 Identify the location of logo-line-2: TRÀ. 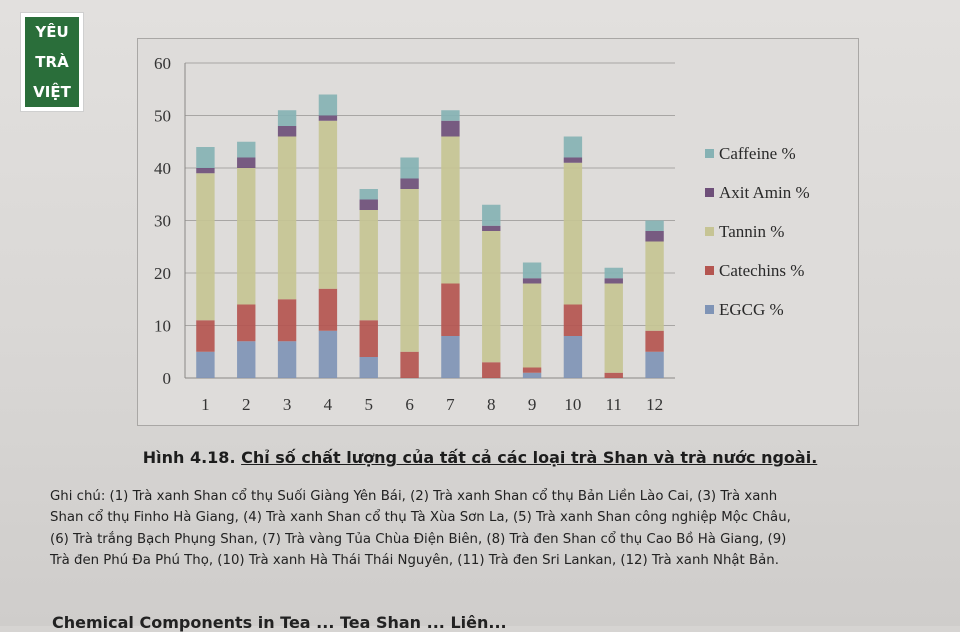
(52, 61).